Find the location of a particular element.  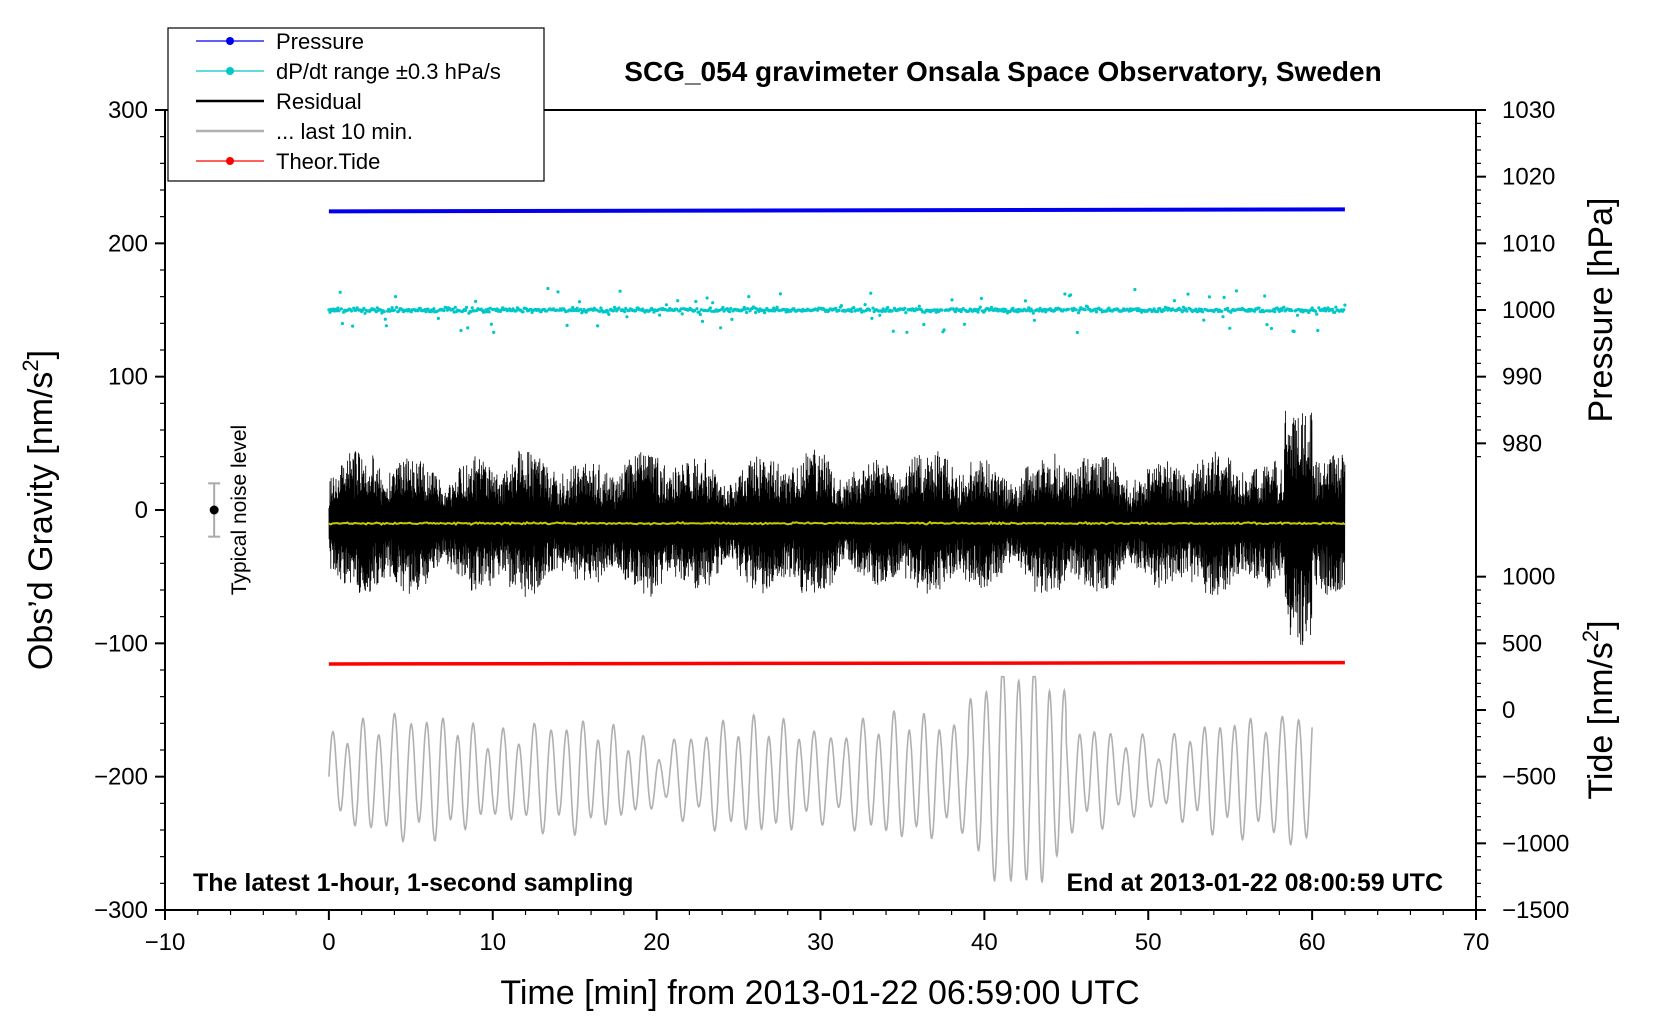

x-axis-title: Time [min] from 2013-01-22 06:59:00 UTC is located at coordinates (819, 993).